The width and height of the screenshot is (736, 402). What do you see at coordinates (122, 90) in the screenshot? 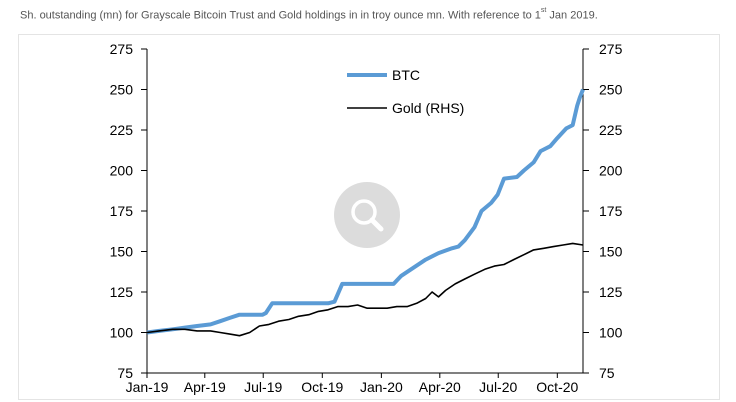
I see `y-tick-label-left: 250` at bounding box center [122, 90].